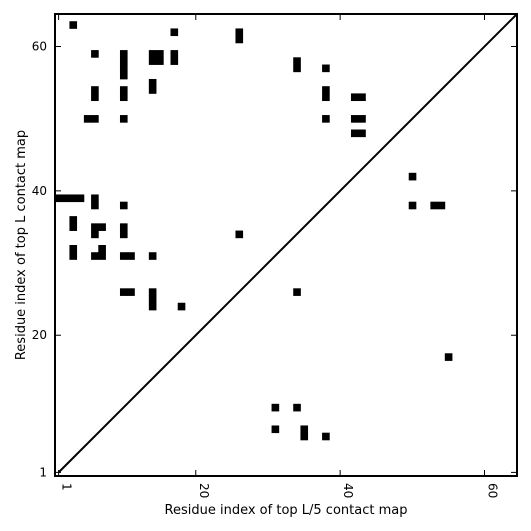 The width and height of the screenshot is (531, 531). I want to click on y-tick-label: 20, so click(39, 335).